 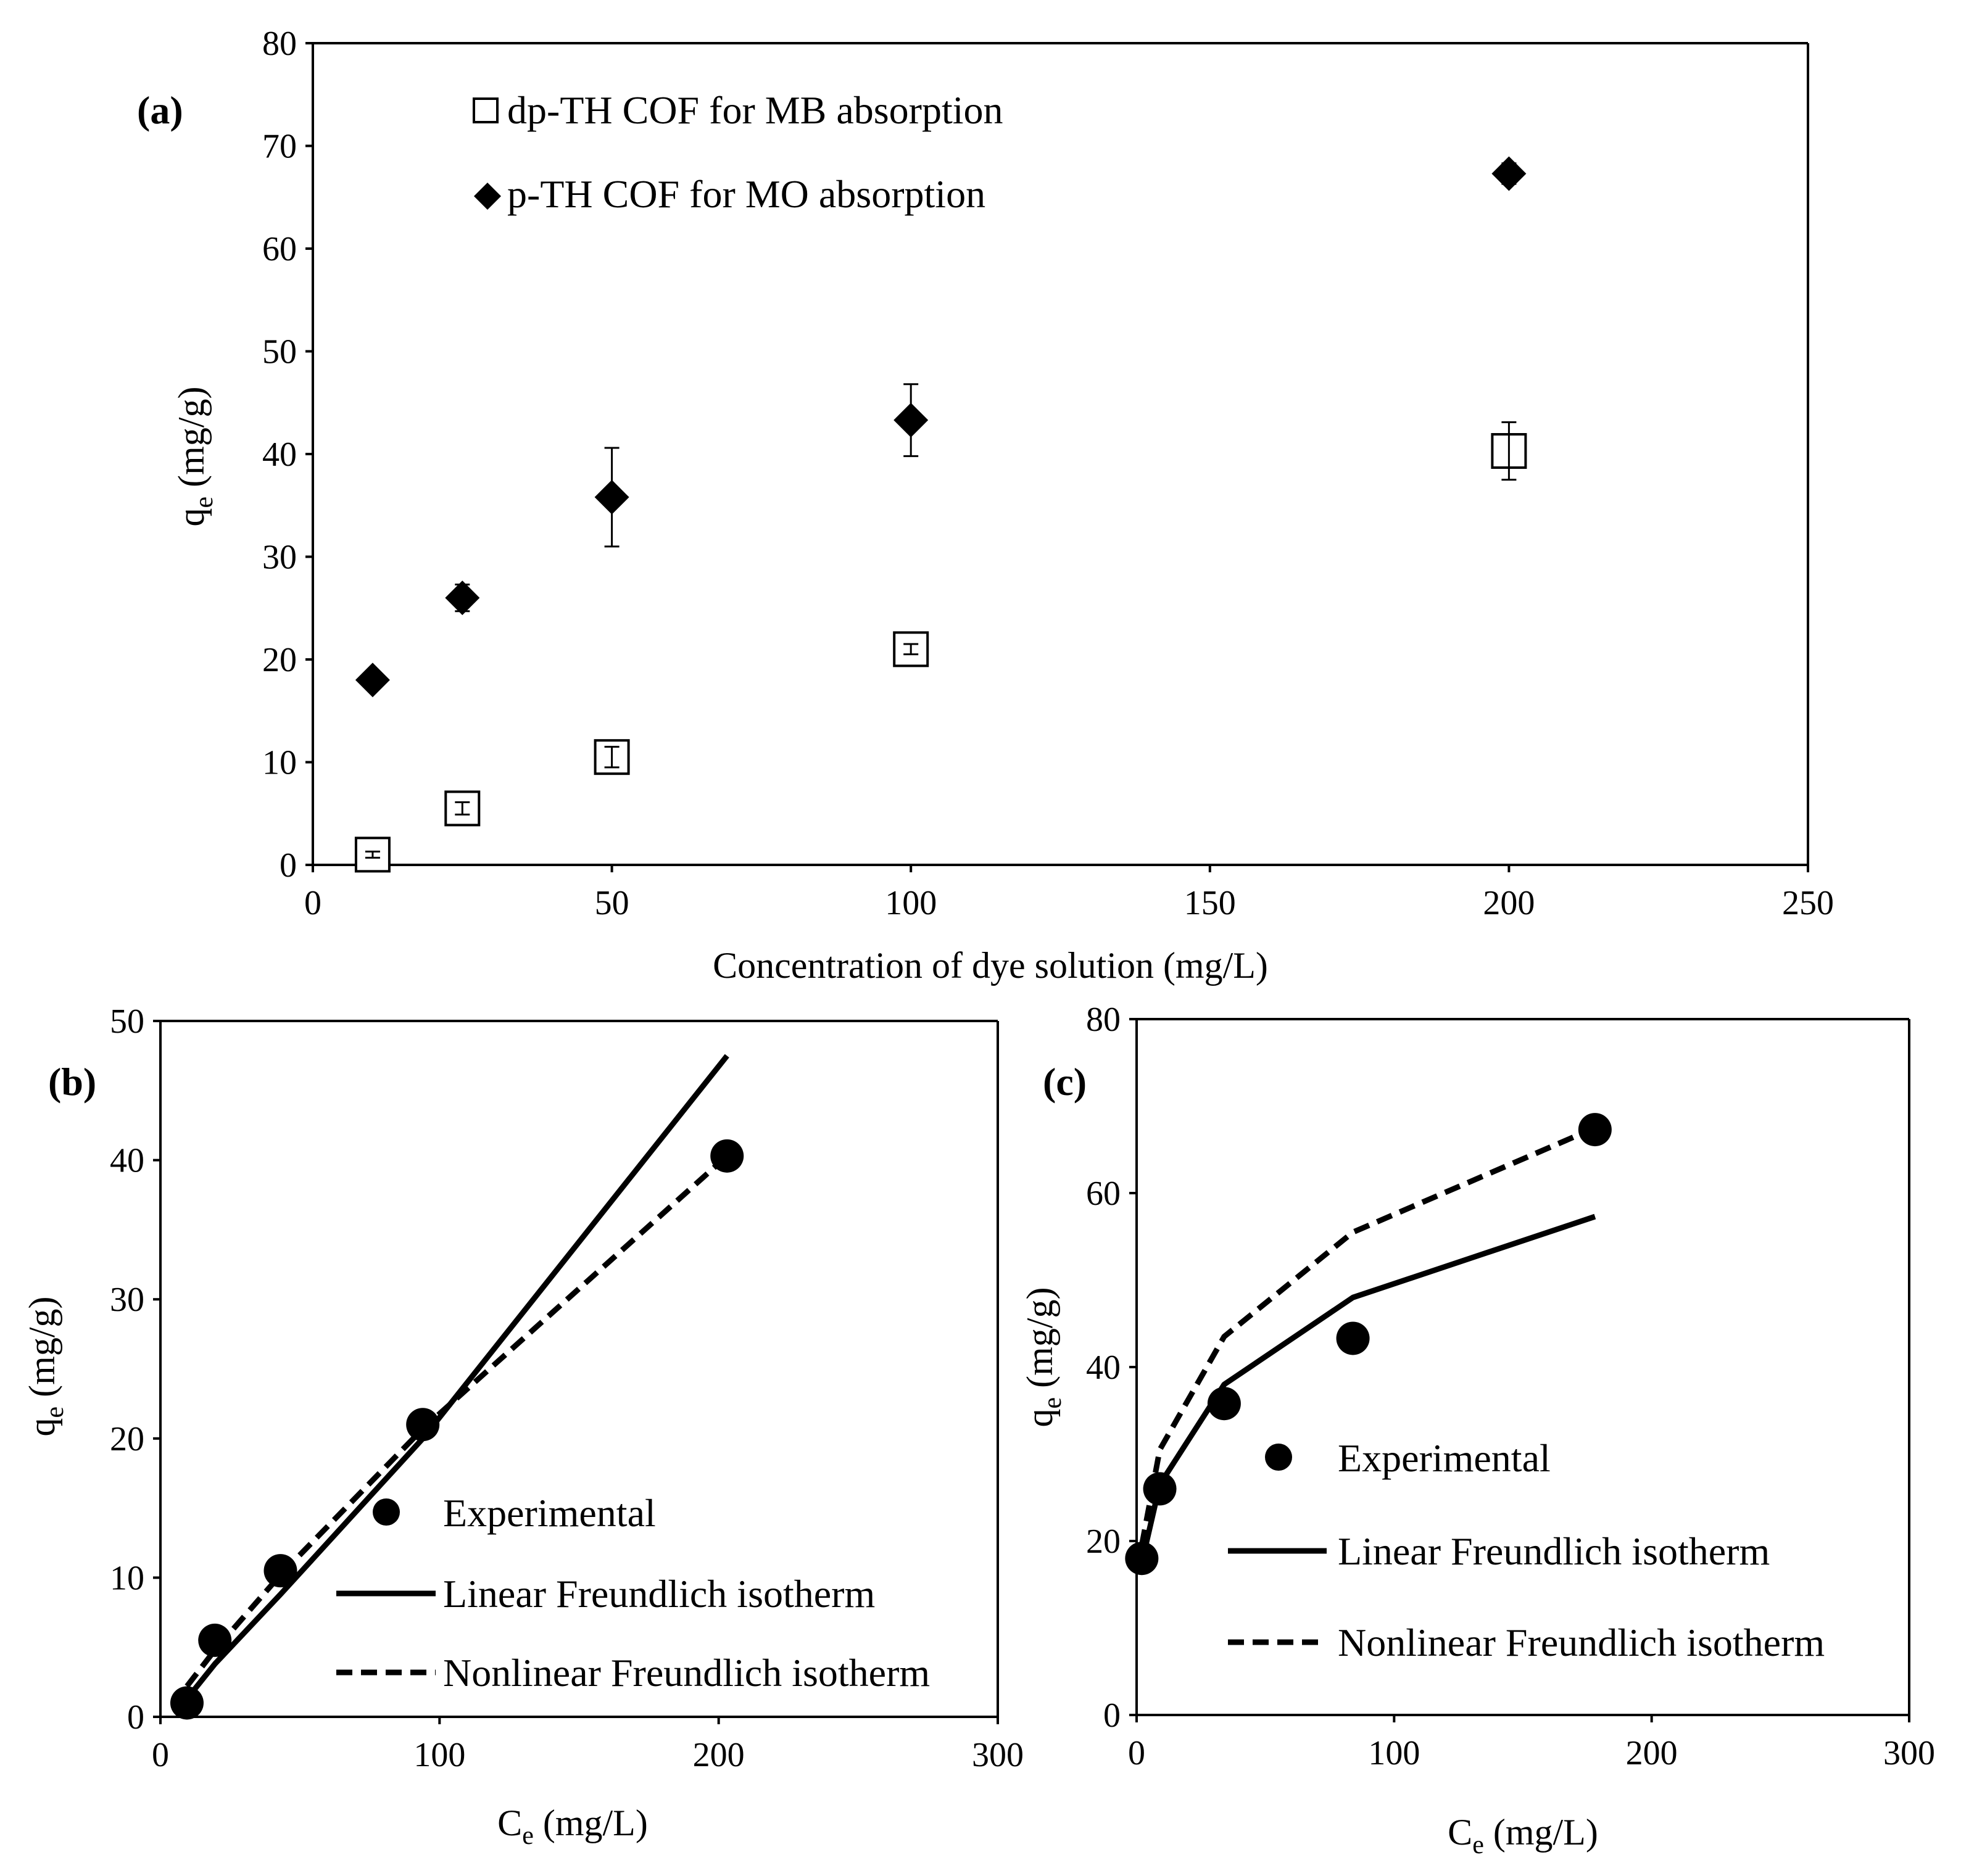 What do you see at coordinates (591, 1823) in the screenshot?
I see `panel-b-x-title-rest: (mg/L)` at bounding box center [591, 1823].